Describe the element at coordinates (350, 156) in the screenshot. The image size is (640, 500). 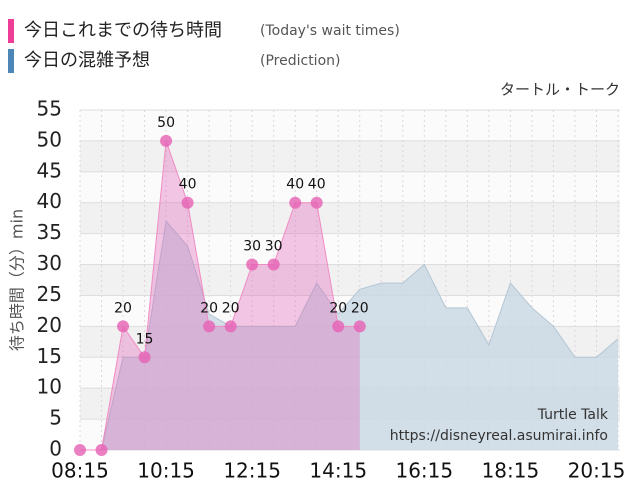
I see `plot-band` at that location.